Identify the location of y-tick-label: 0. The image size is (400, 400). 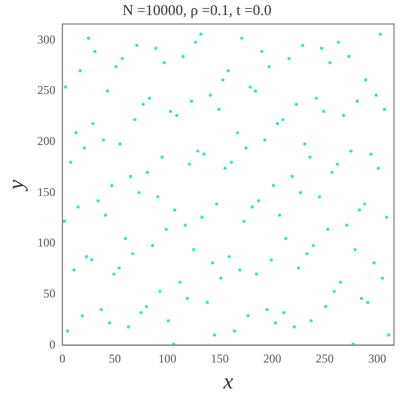
(52, 344).